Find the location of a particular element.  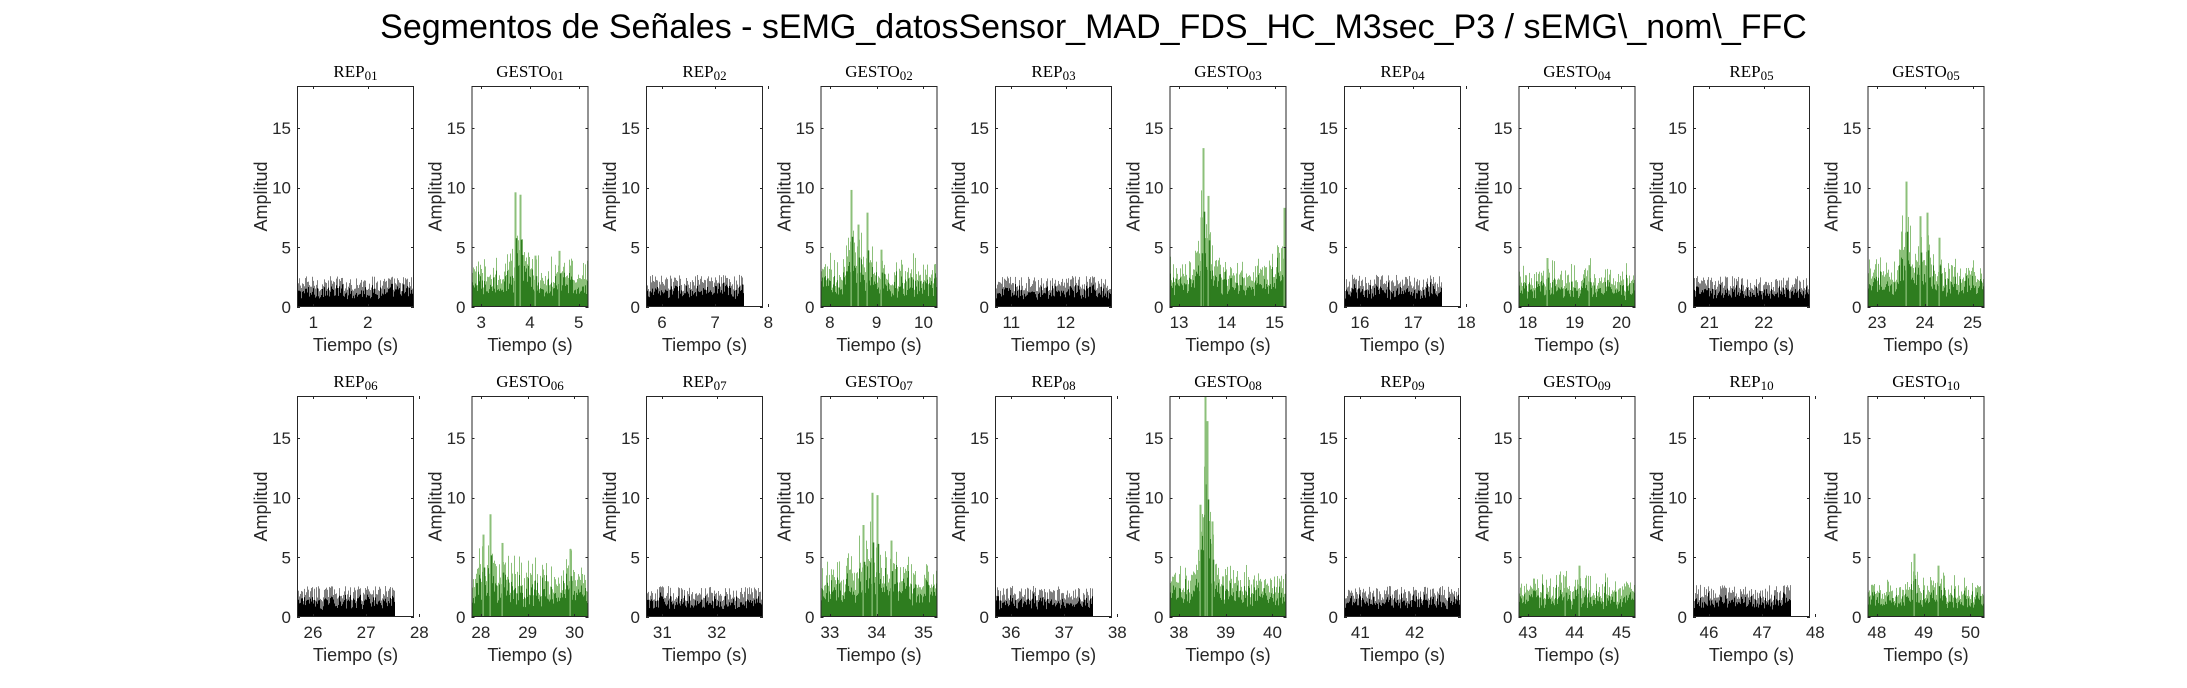

x-tick-label: 2 is located at coordinates (367, 322).